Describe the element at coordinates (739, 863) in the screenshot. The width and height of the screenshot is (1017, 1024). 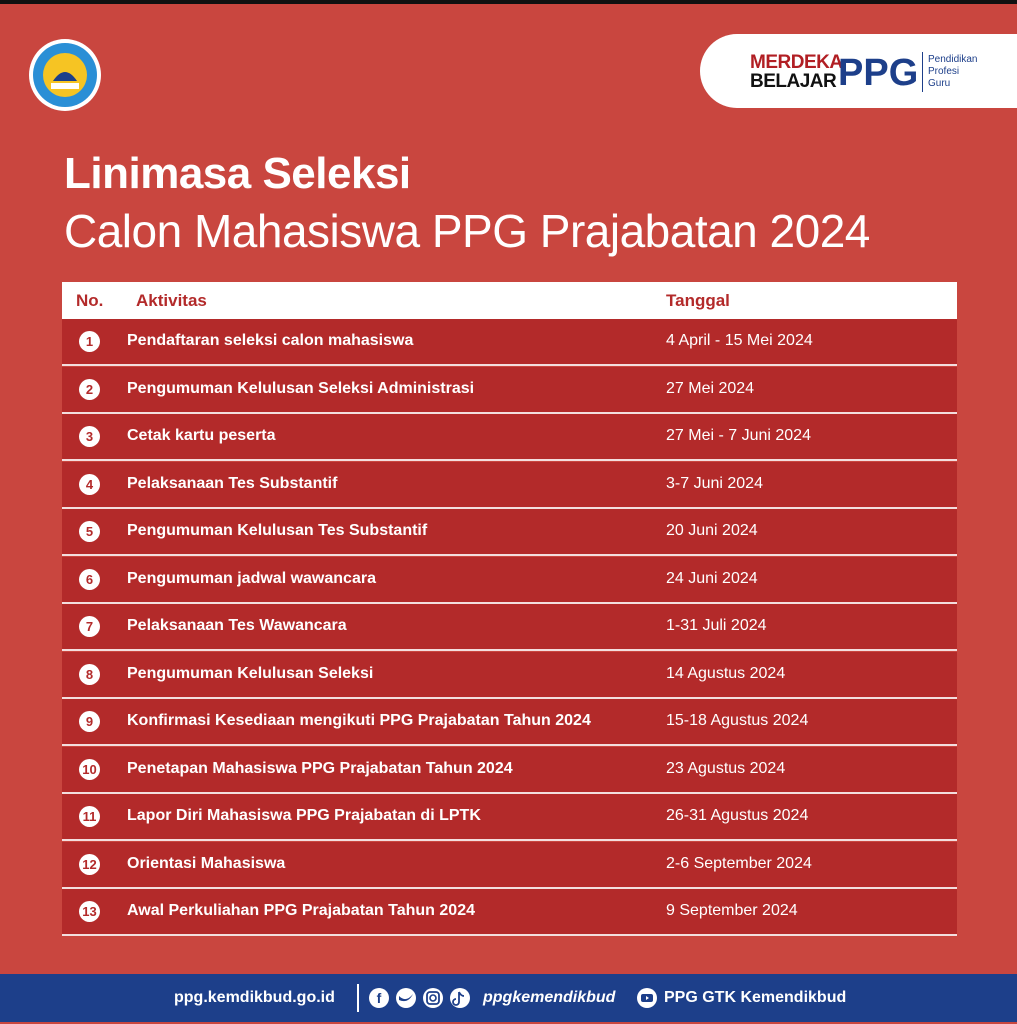
I see `date: 2-6 September 2024` at that location.